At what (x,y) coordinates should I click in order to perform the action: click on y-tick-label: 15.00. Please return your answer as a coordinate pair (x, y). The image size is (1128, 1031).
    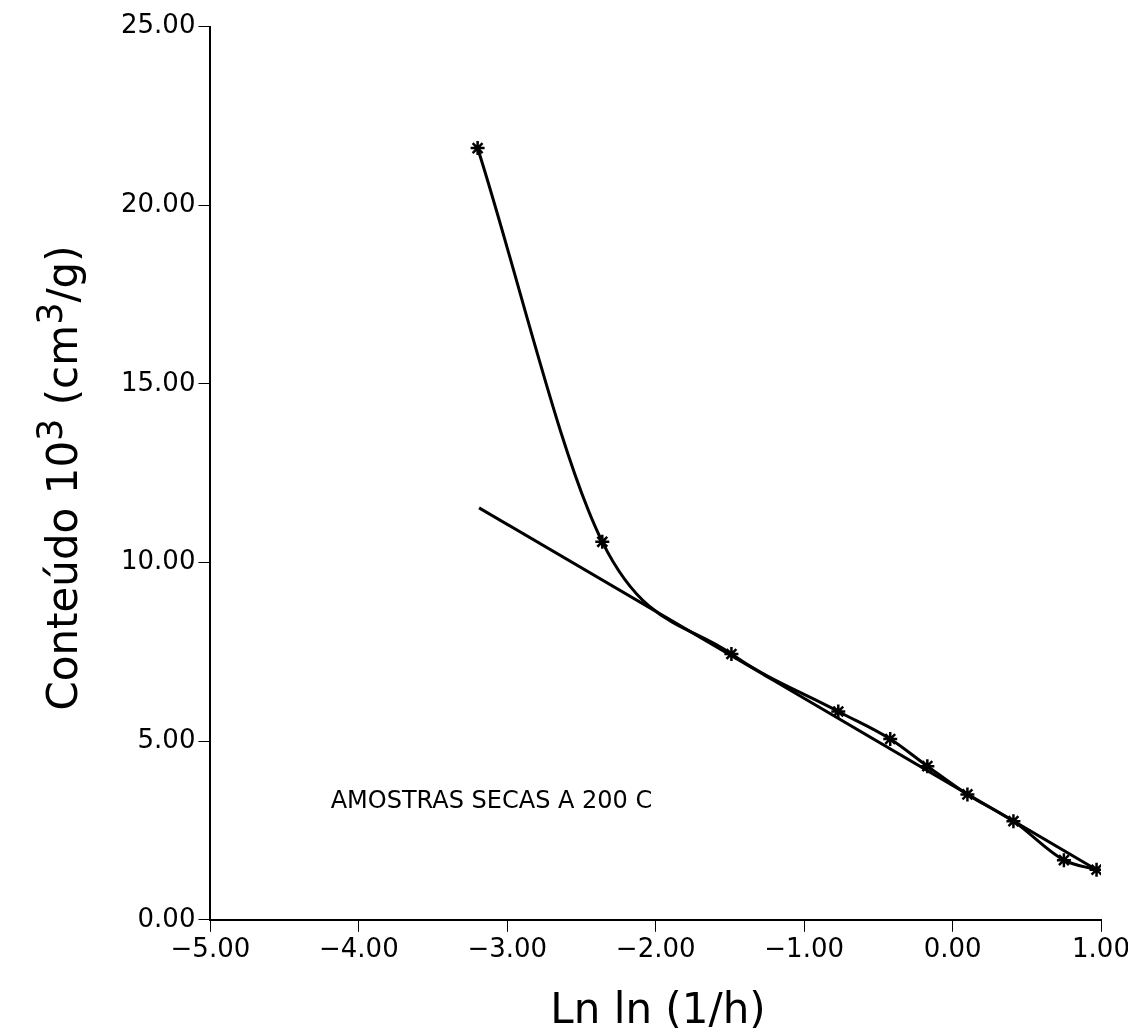
    Looking at the image, I should click on (158, 381).